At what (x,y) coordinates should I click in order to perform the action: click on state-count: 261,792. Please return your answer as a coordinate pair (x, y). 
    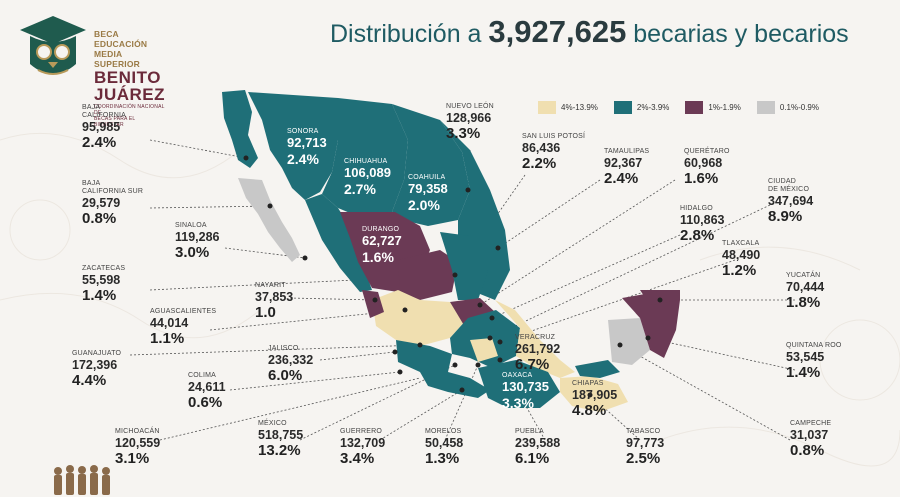
    Looking at the image, I should click on (538, 349).